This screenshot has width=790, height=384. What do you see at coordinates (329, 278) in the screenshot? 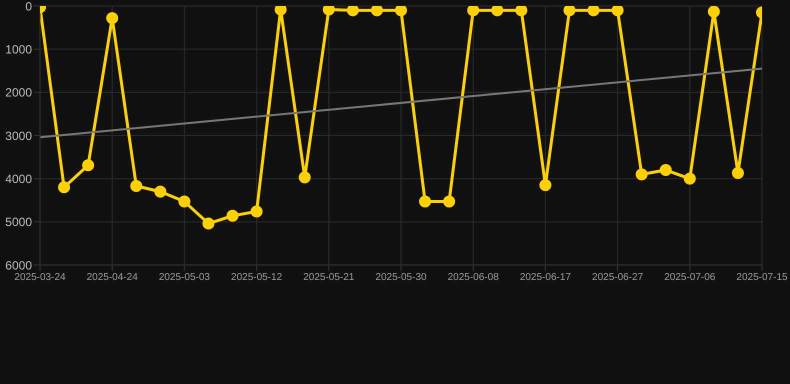
I see `x-tick-label: 2025-05-21` at bounding box center [329, 278].